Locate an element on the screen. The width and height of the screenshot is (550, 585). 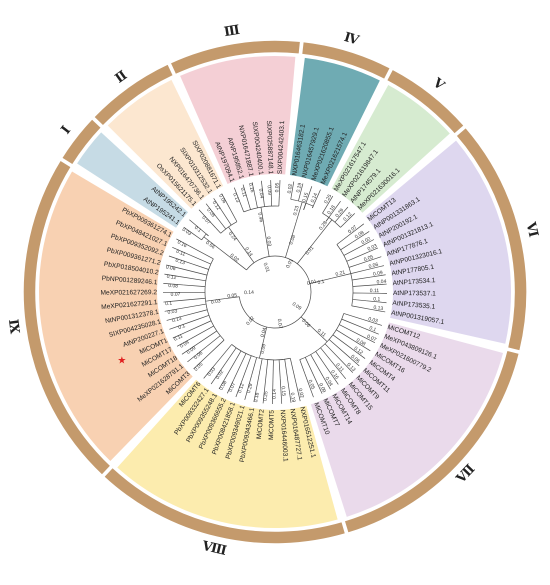
inner-branch-length: 0.06 is located at coordinates (305, 323).